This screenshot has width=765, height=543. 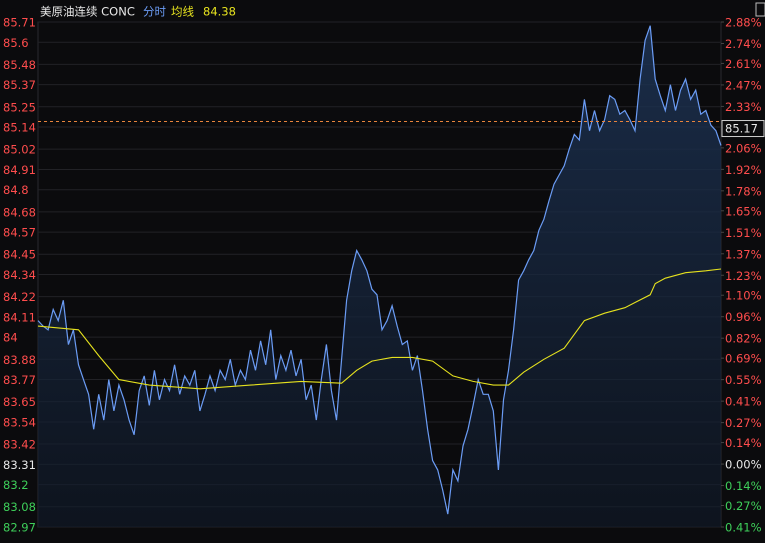 I want to click on y-tick-label: 85.71, so click(x=19, y=23).